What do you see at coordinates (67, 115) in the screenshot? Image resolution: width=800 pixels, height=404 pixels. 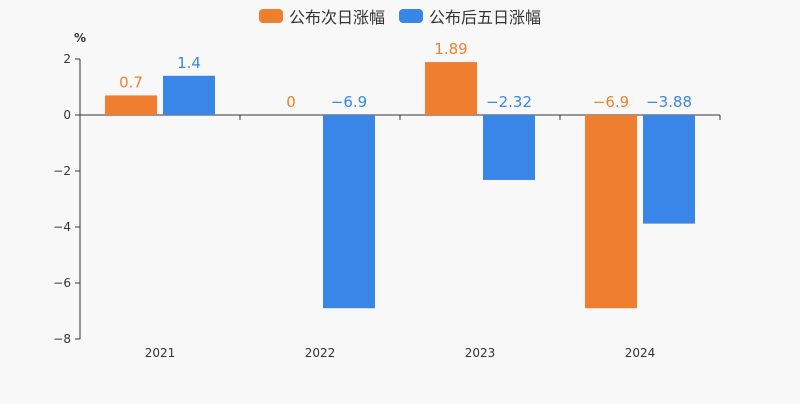 I see `y-tick-label: 0` at bounding box center [67, 115].